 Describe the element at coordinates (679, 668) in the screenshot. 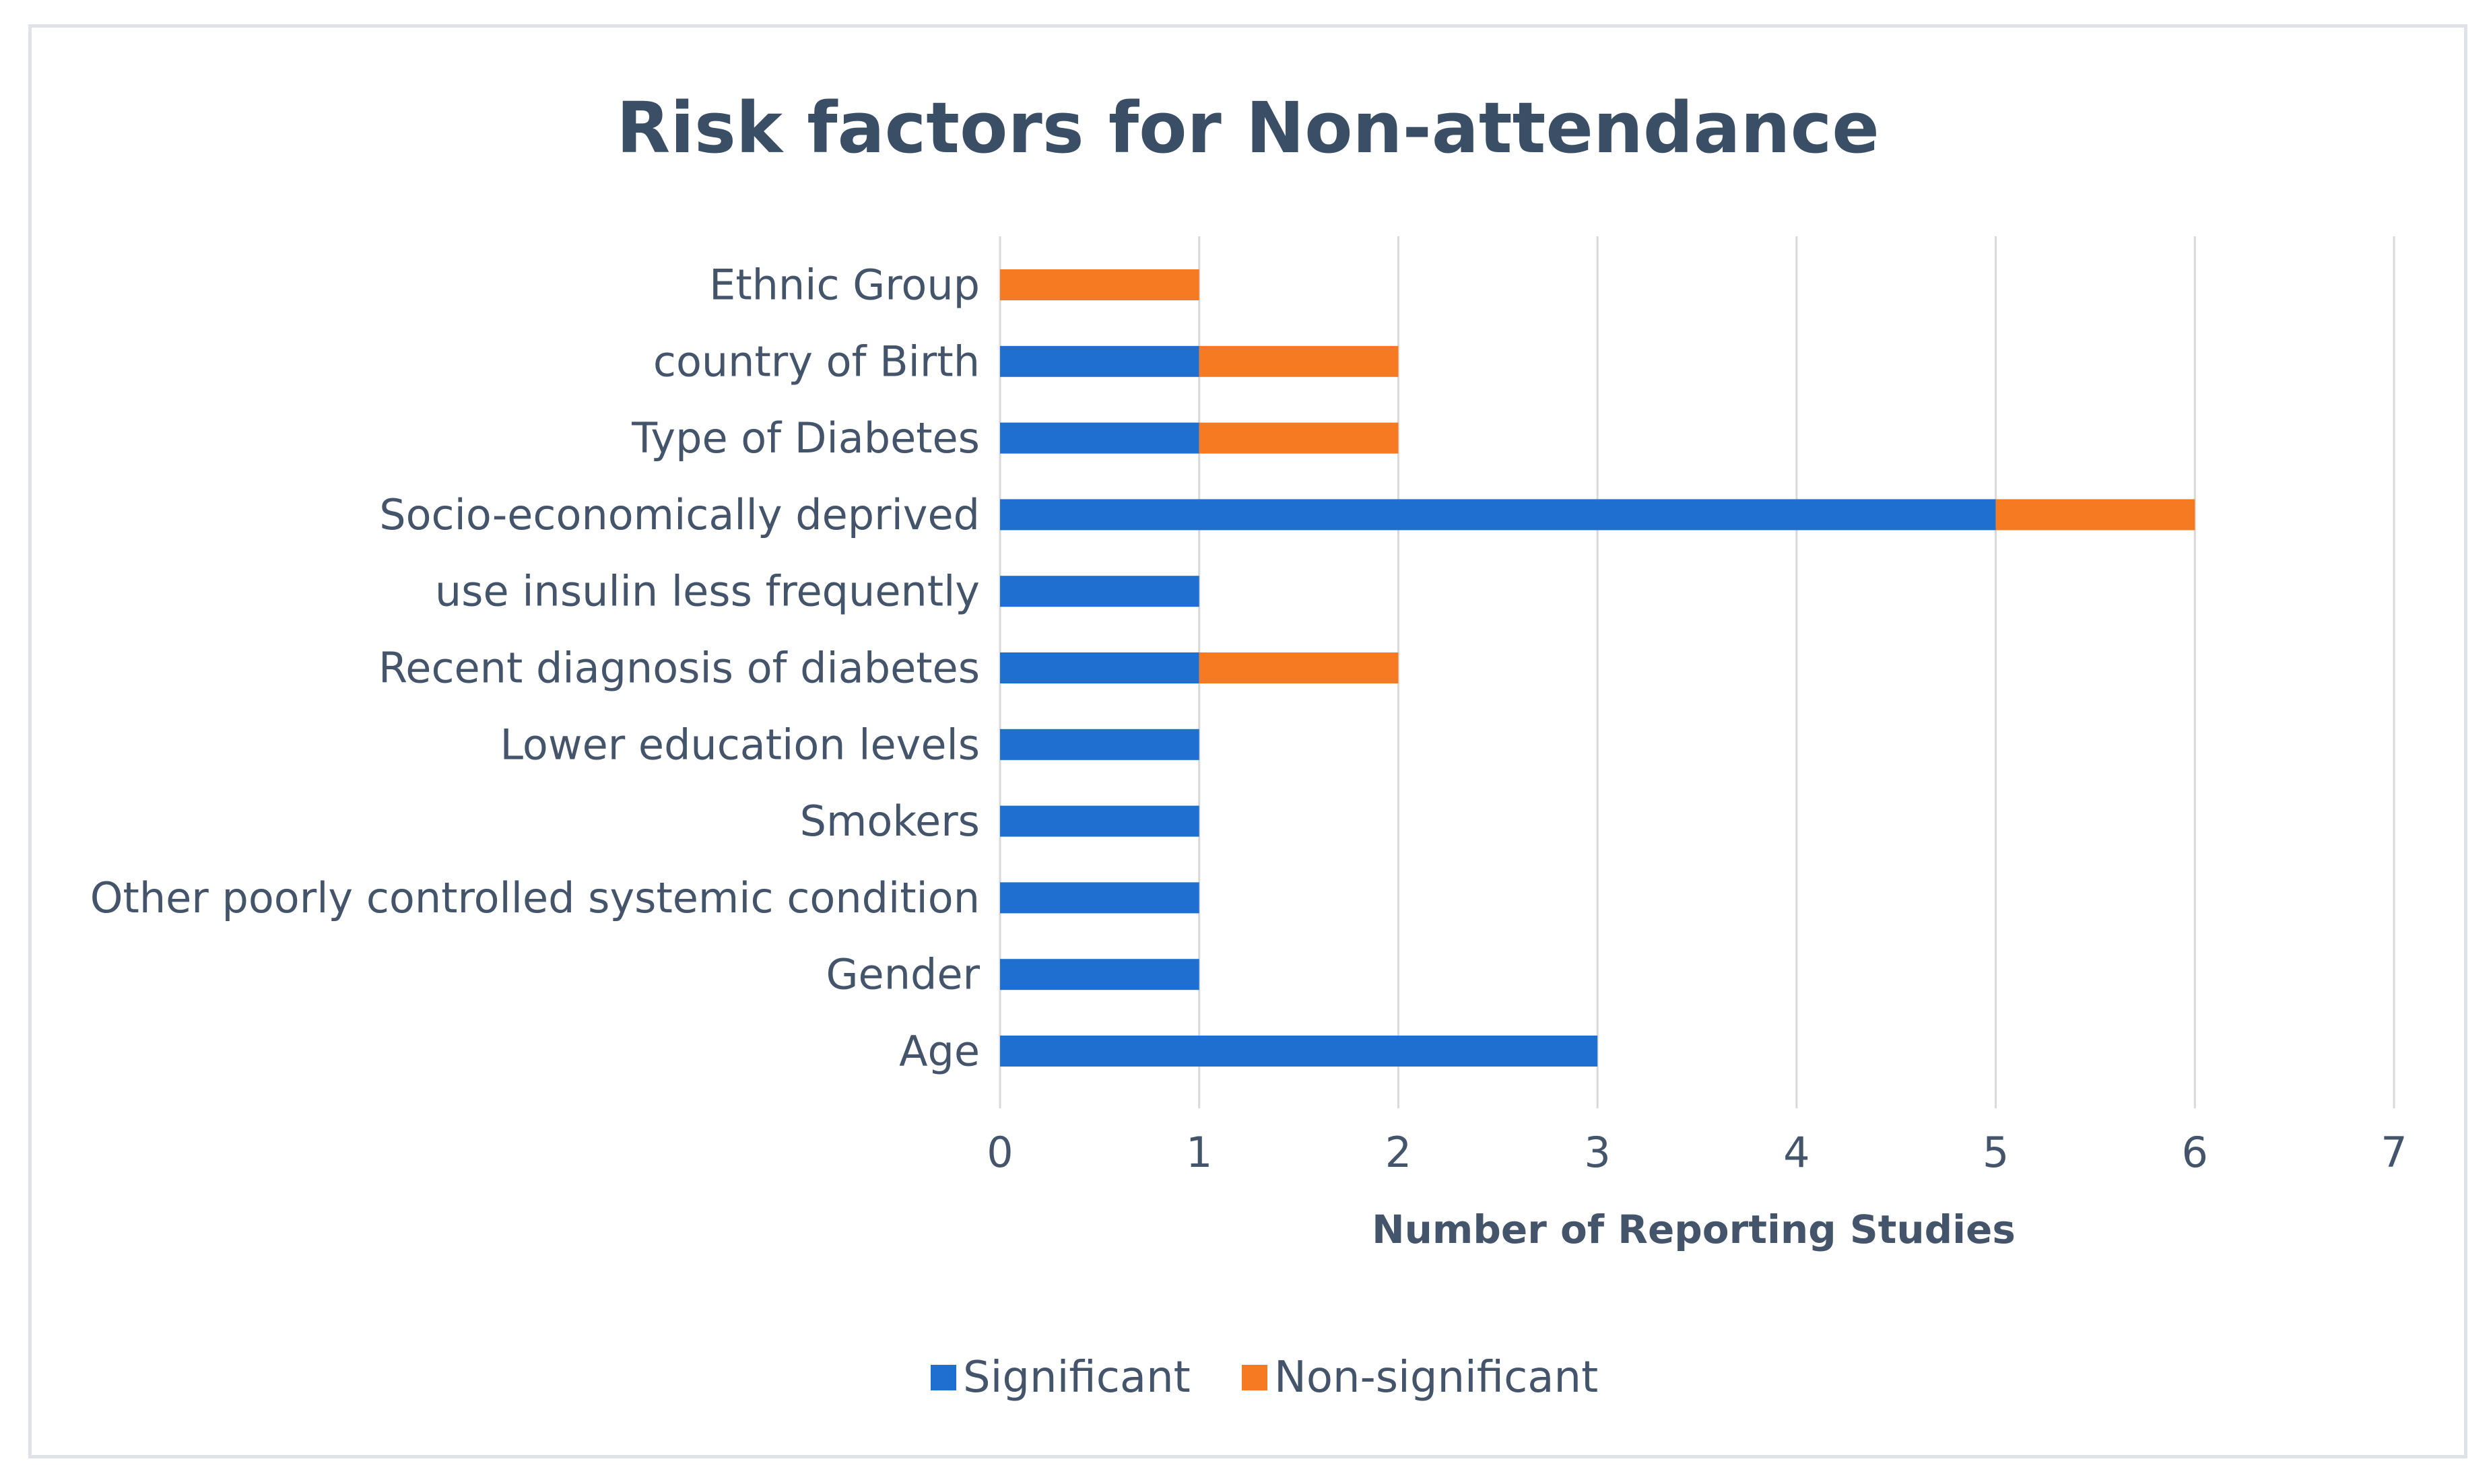

I see `category-label-recent-diagnosis-of-diabetes: Recent diagnosis of diabetes` at that location.